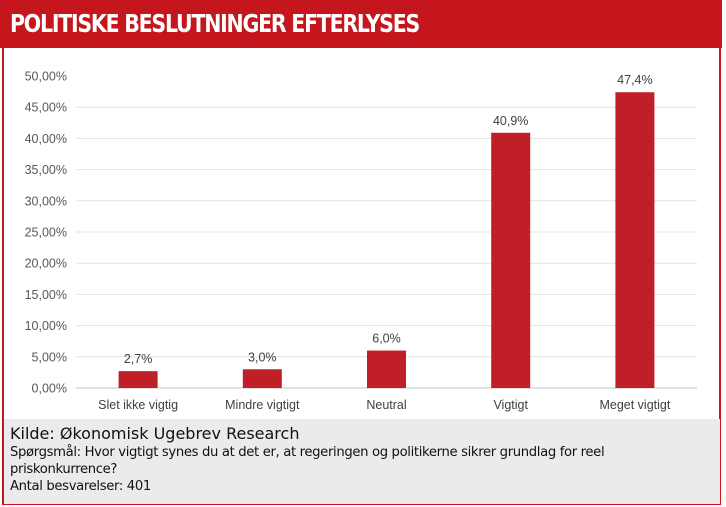 This screenshot has width=726, height=507. Describe the element at coordinates (46, 201) in the screenshot. I see `y-tick-label: 30,00%` at that location.